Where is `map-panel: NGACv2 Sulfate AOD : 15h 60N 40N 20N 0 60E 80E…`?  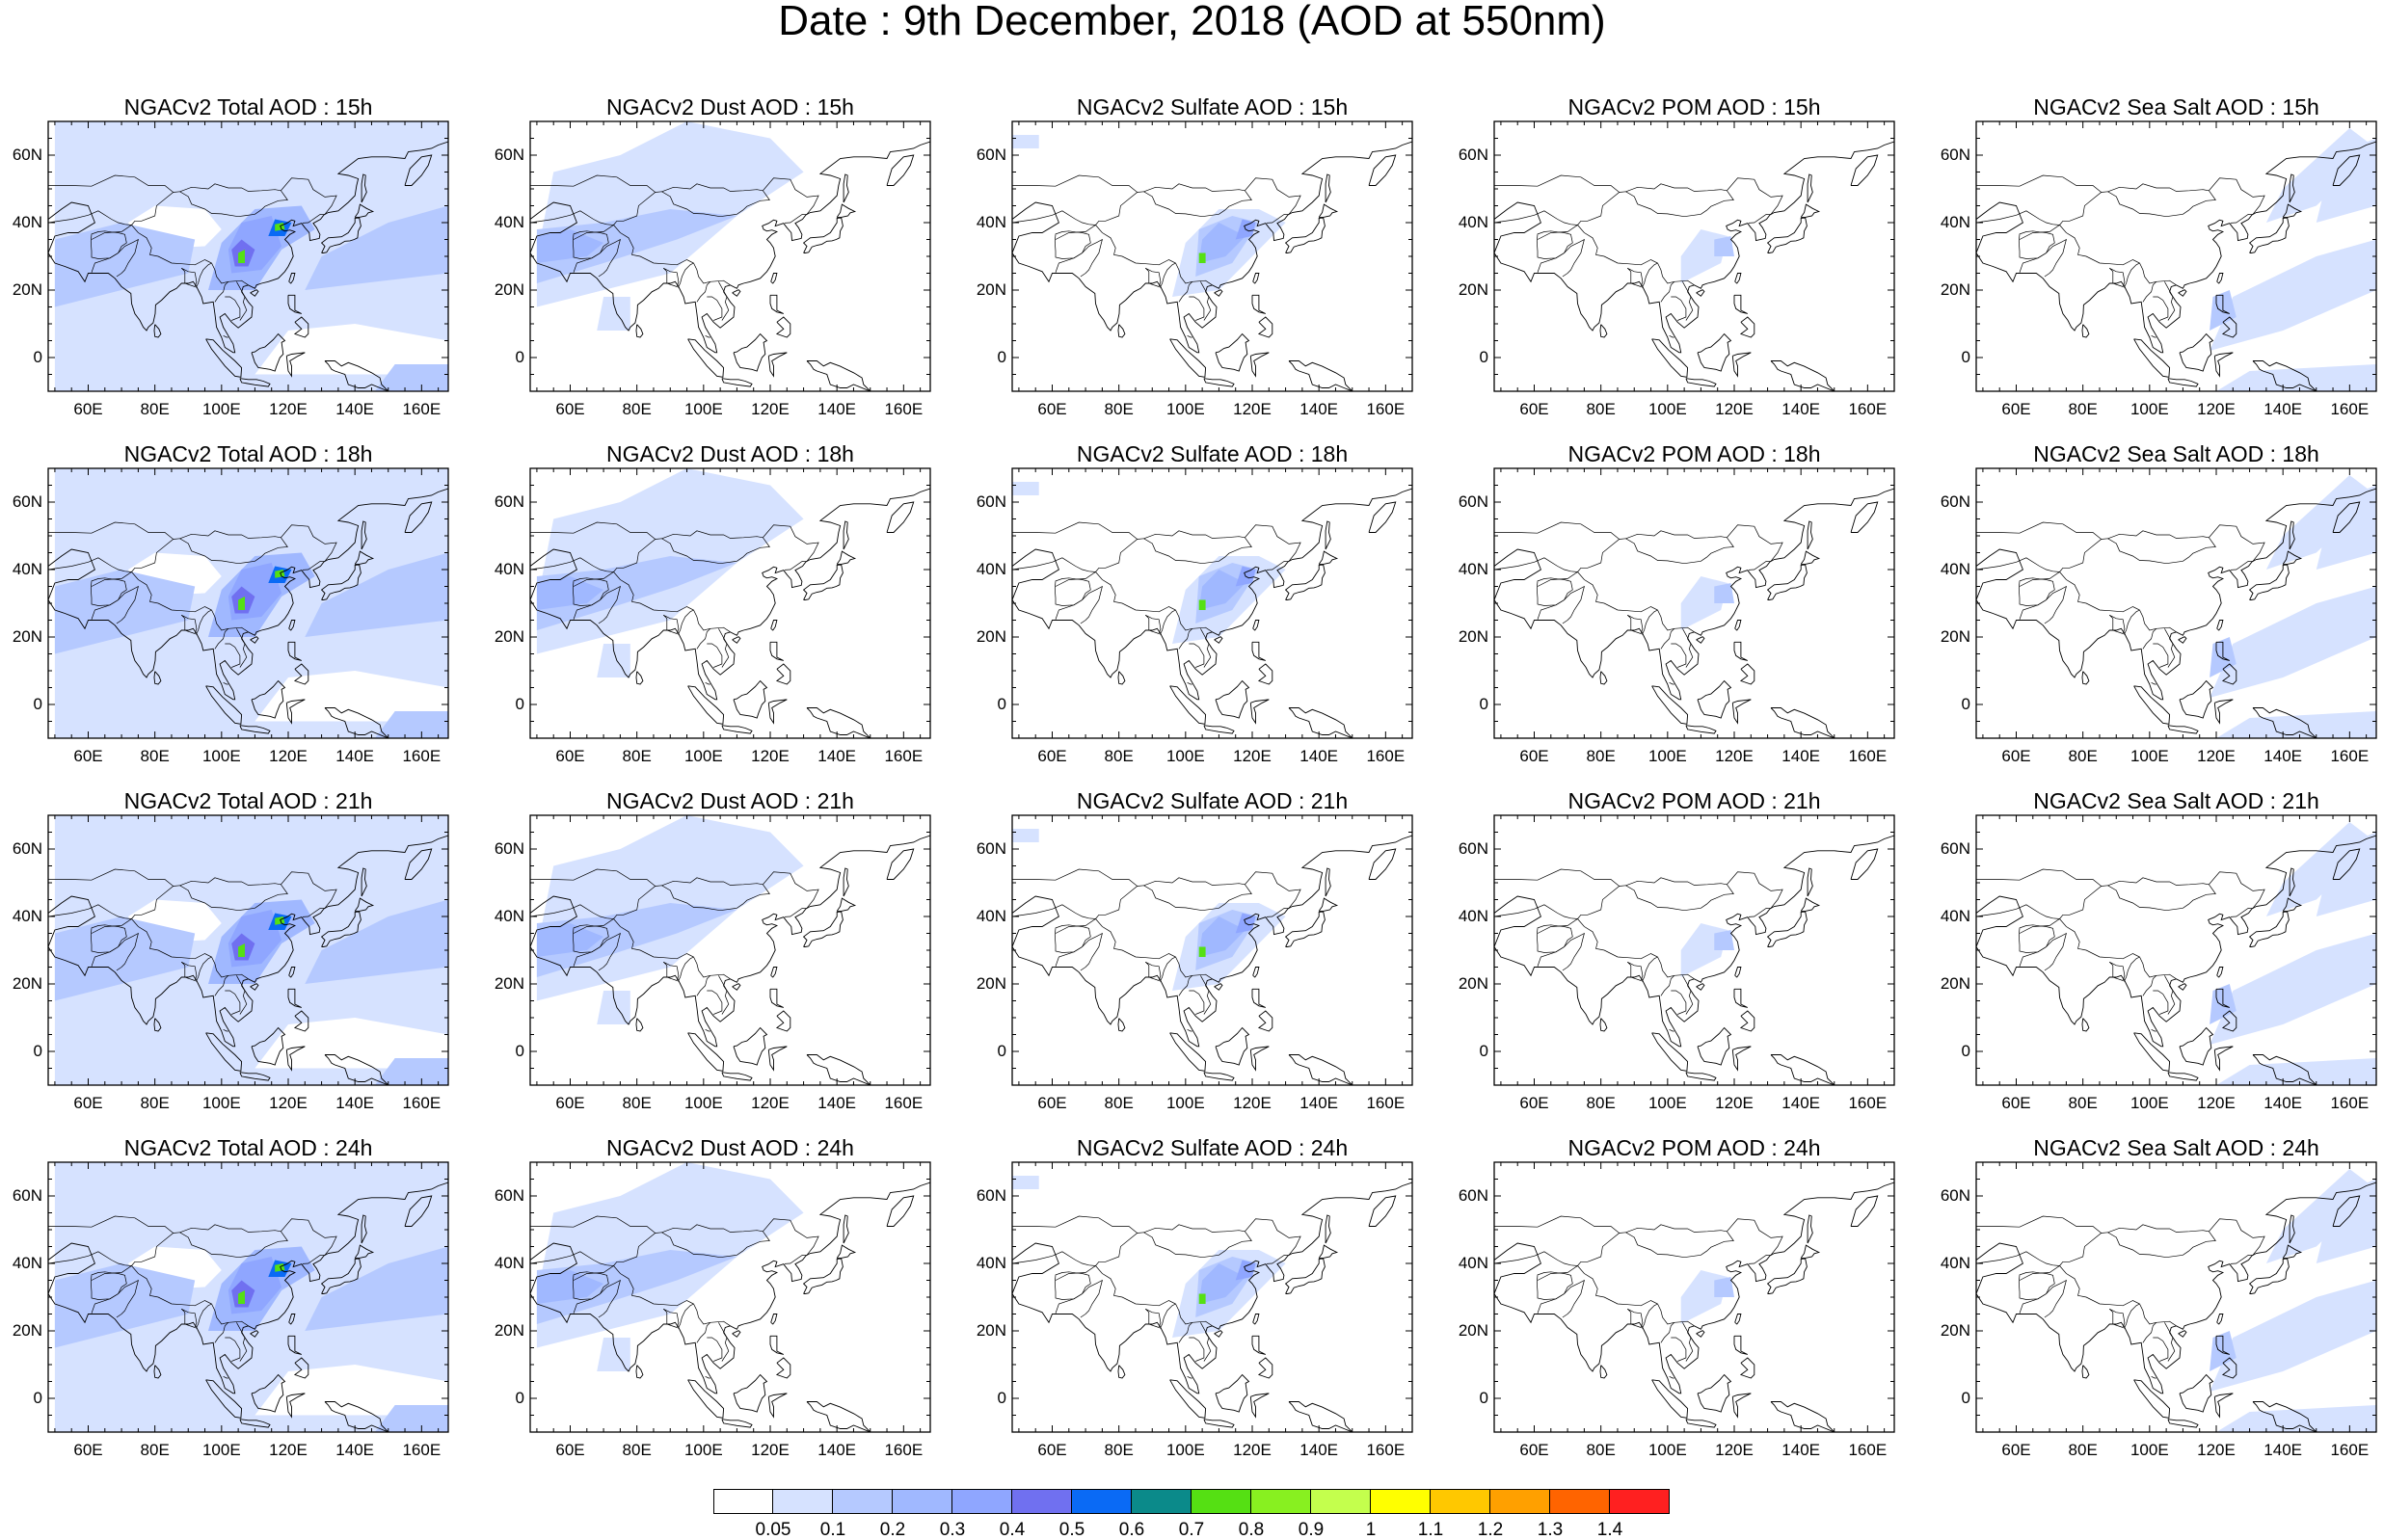 map-panel: NGACv2 Sulfate AOD : 15h 60N 40N 20N 0 60E 80E… is located at coordinates (1205, 260).